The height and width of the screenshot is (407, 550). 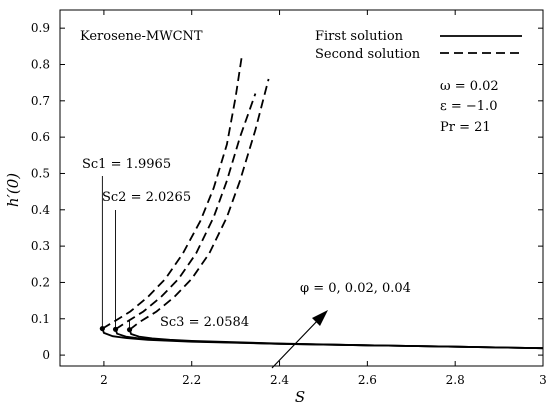 What do you see at coordinates (40, 28) in the screenshot?
I see `y-tick-label: 0.9` at bounding box center [40, 28].